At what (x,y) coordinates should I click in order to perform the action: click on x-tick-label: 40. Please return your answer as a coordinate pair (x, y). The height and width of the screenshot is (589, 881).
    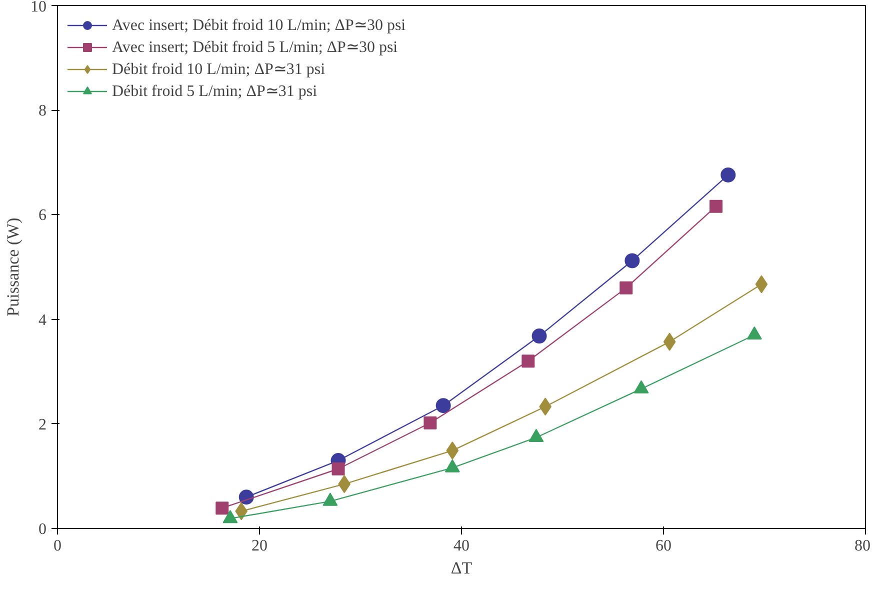
    Looking at the image, I should click on (462, 546).